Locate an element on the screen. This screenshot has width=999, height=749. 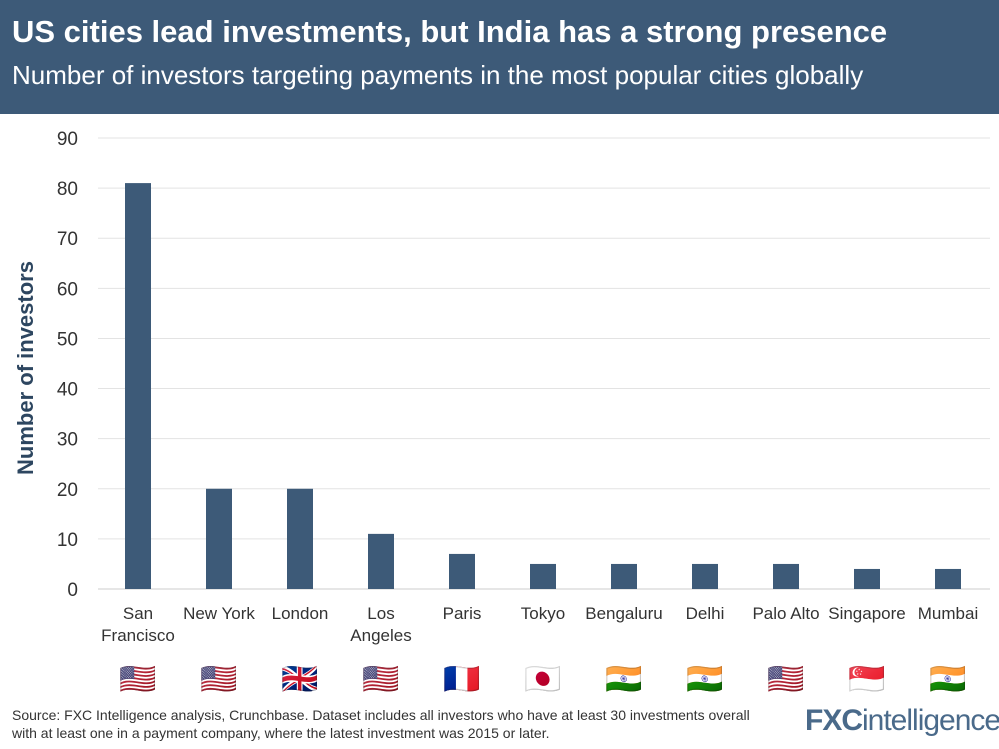
x-tick-label: Bengaluru is located at coordinates (624, 613).